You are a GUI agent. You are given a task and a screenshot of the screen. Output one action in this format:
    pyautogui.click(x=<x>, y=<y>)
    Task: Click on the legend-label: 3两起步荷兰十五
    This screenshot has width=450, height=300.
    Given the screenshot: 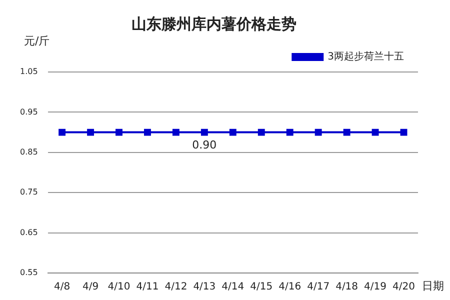 What is the action you would take?
    pyautogui.click(x=366, y=56)
    